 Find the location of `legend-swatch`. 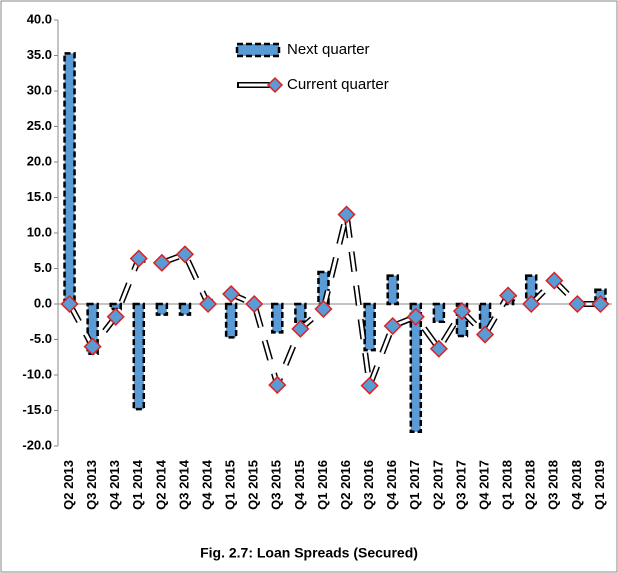

legend-swatch is located at coordinates (258, 50).